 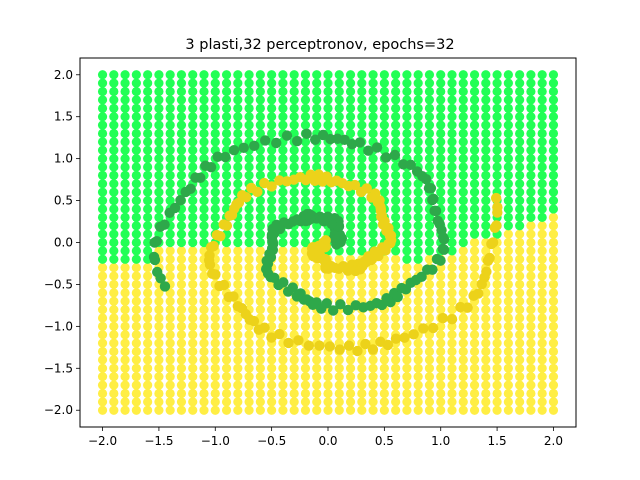 I want to click on series-a-point, so click(x=323, y=135).